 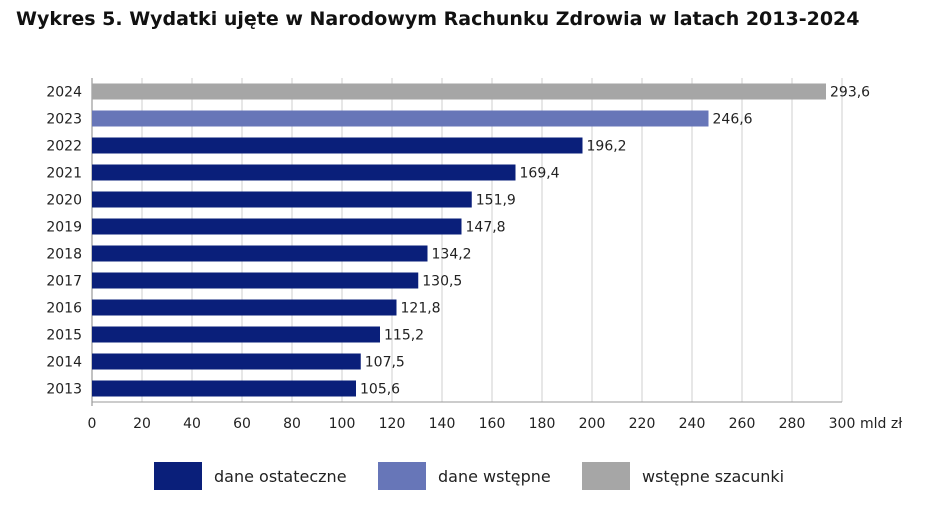 What do you see at coordinates (236, 334) in the screenshot?
I see `bar-2015` at bounding box center [236, 334].